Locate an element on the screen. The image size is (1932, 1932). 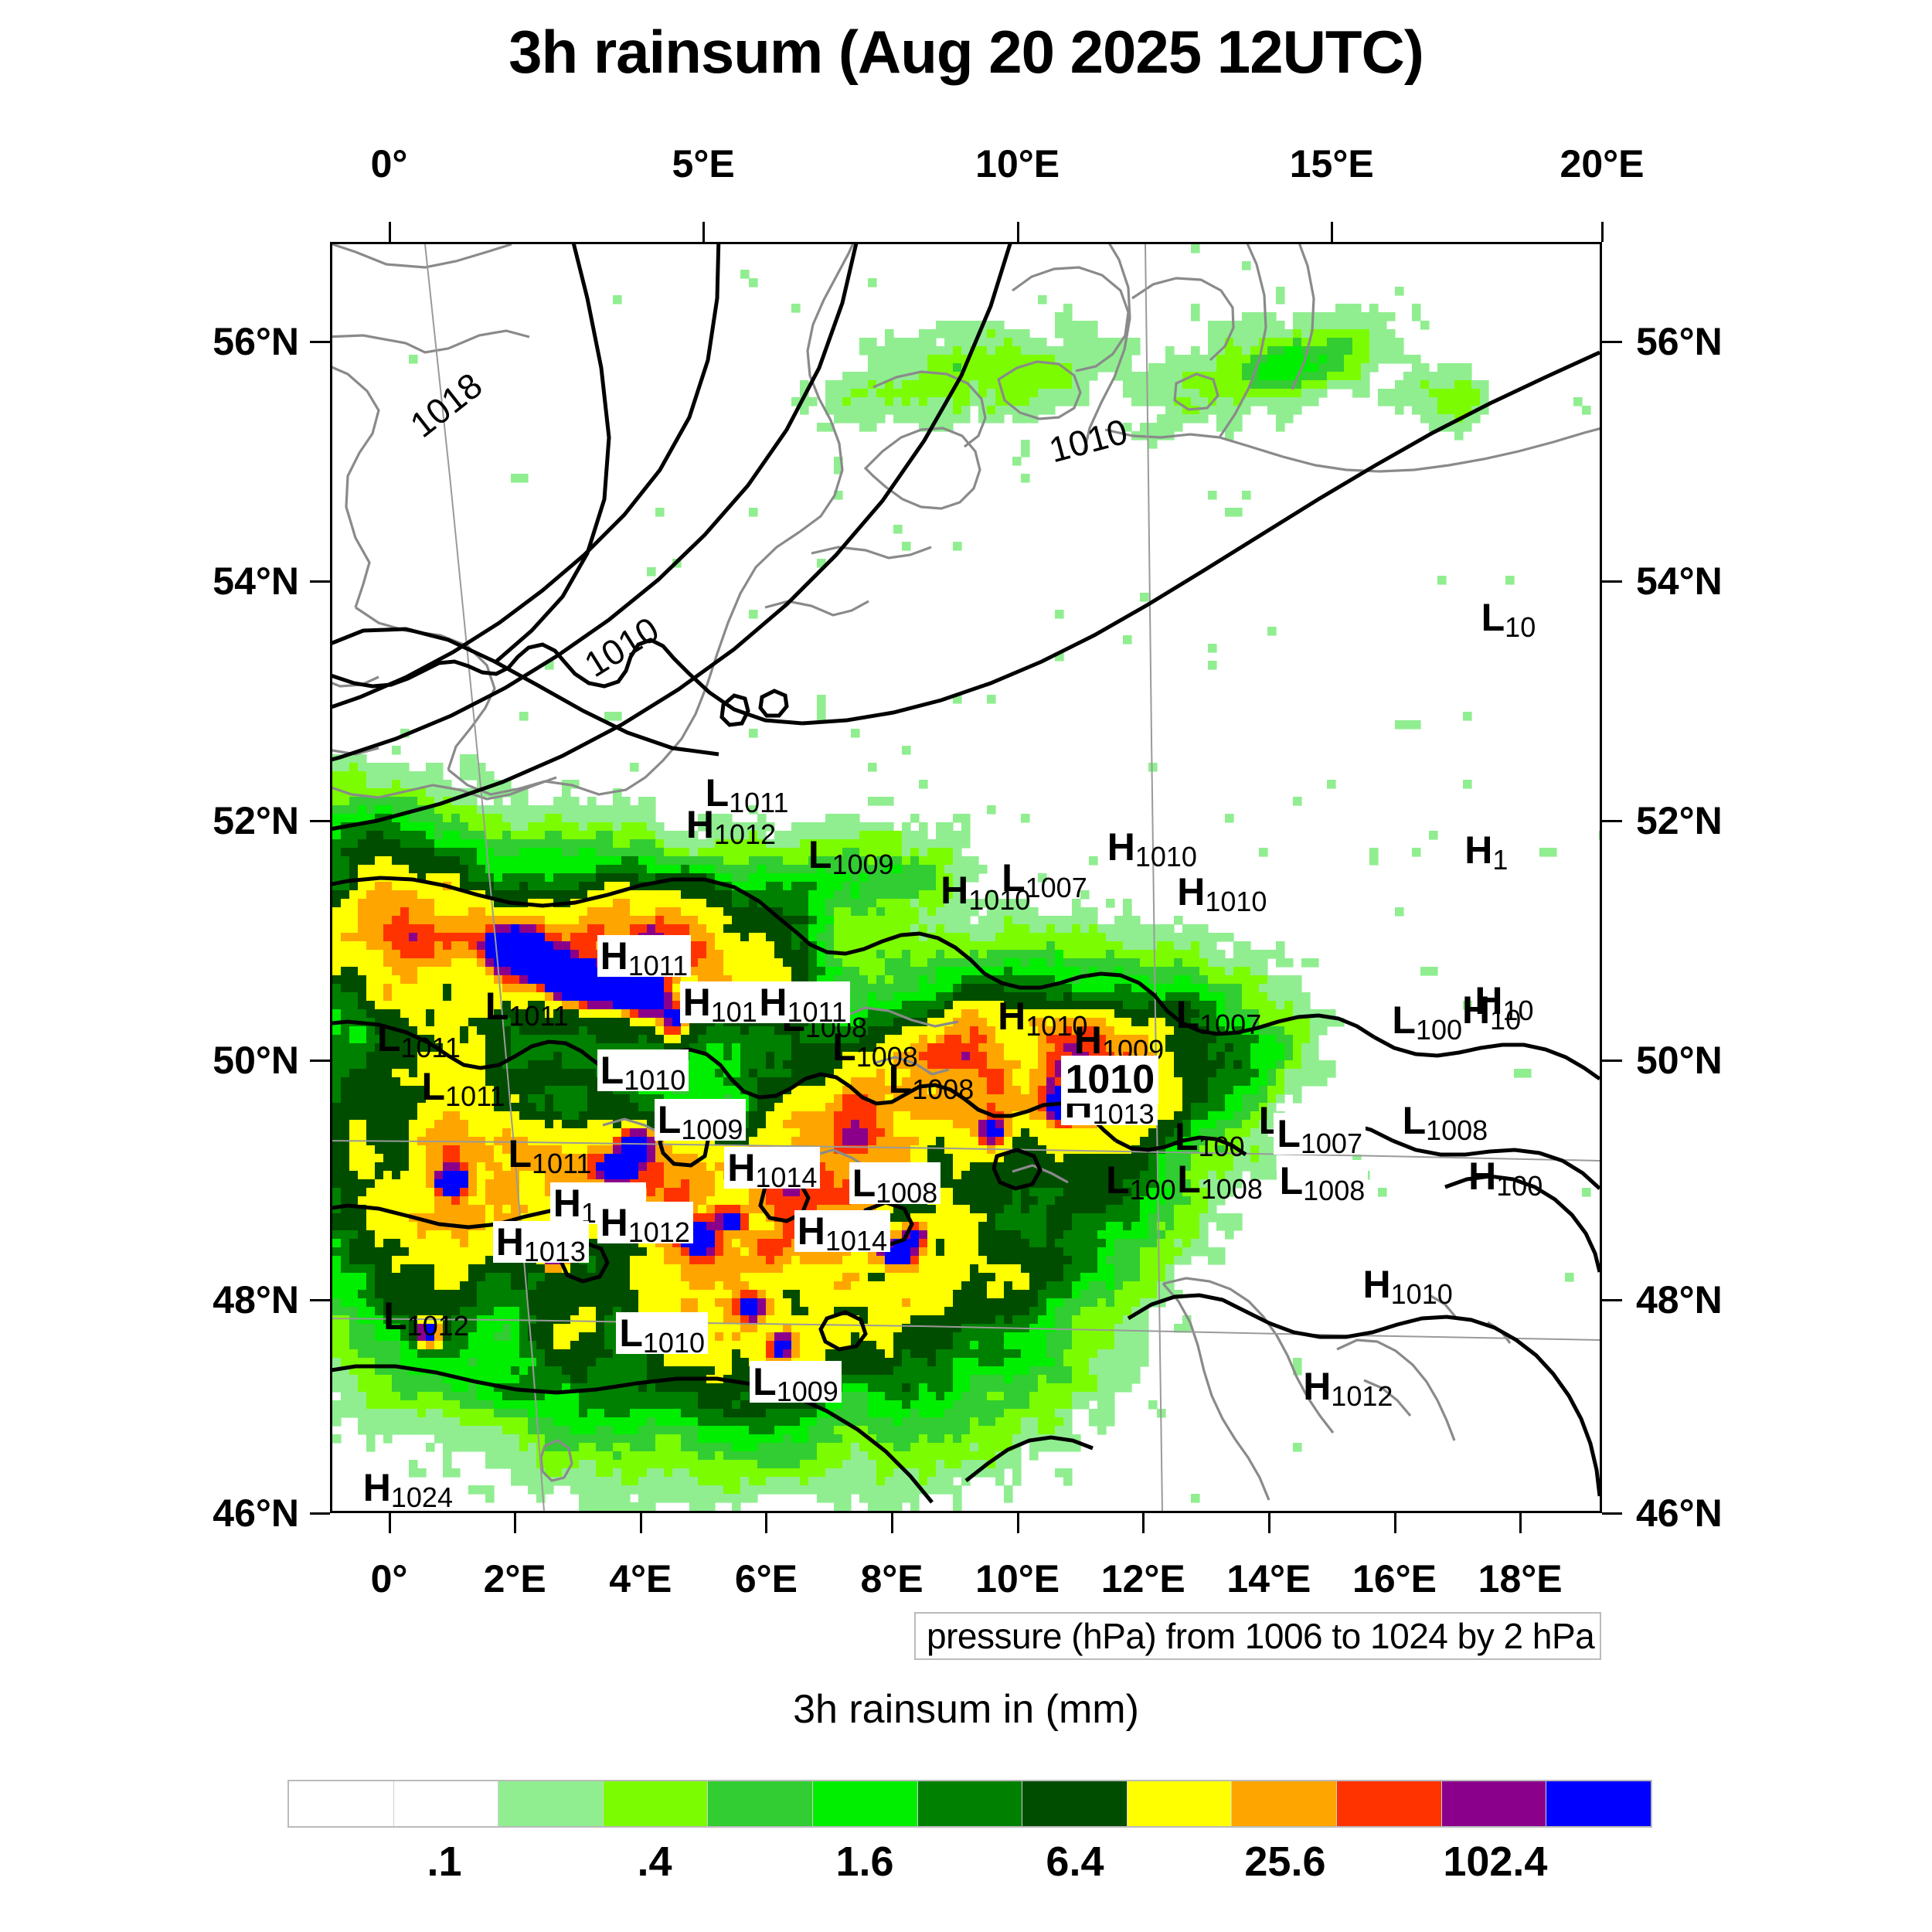
lat-label-right-1: 54°N is located at coordinates (1680, 582).